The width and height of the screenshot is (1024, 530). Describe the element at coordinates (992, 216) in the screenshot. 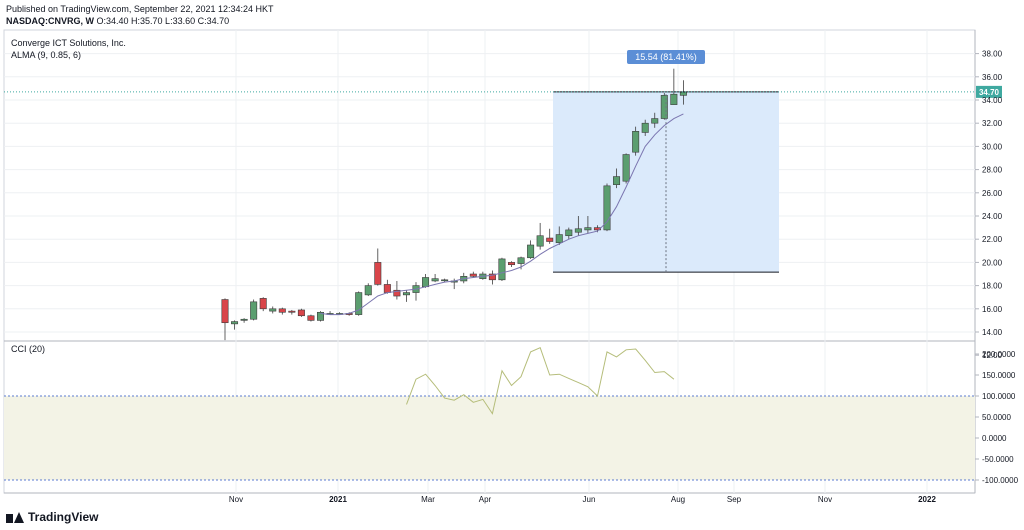

I see `price-tick-label: 24.00` at that location.